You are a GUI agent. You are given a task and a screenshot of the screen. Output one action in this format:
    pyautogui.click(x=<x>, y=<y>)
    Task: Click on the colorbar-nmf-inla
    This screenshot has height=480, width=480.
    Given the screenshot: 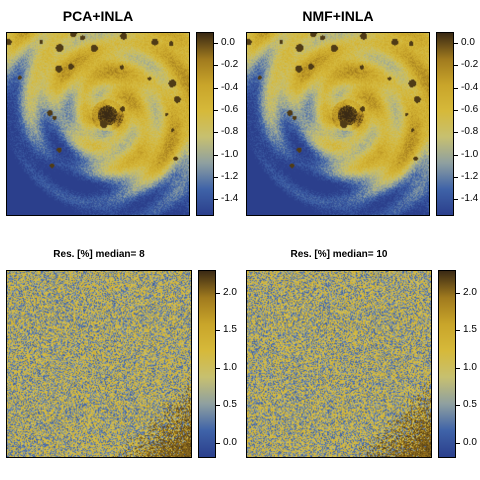 What is the action you would take?
    pyautogui.click(x=445, y=124)
    